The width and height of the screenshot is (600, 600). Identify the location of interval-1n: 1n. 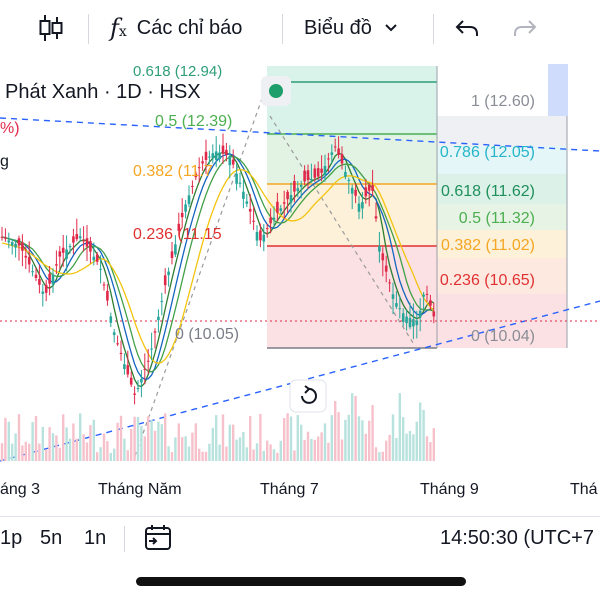
(95, 538).